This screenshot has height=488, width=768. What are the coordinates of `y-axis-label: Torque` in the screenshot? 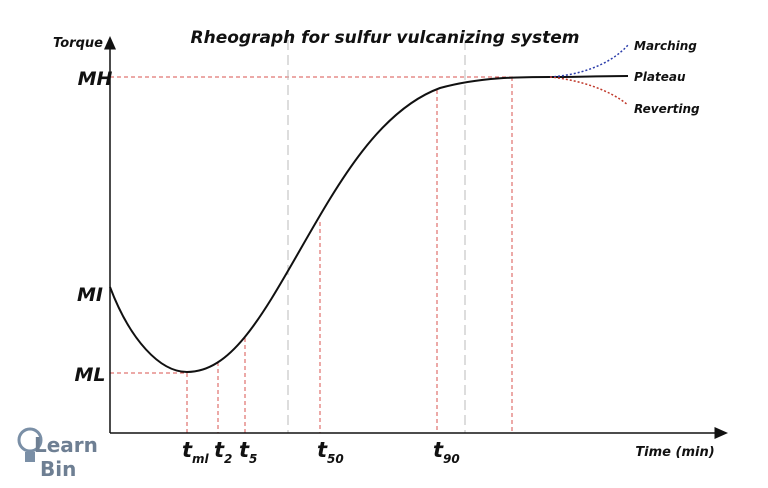 It's located at (78, 43).